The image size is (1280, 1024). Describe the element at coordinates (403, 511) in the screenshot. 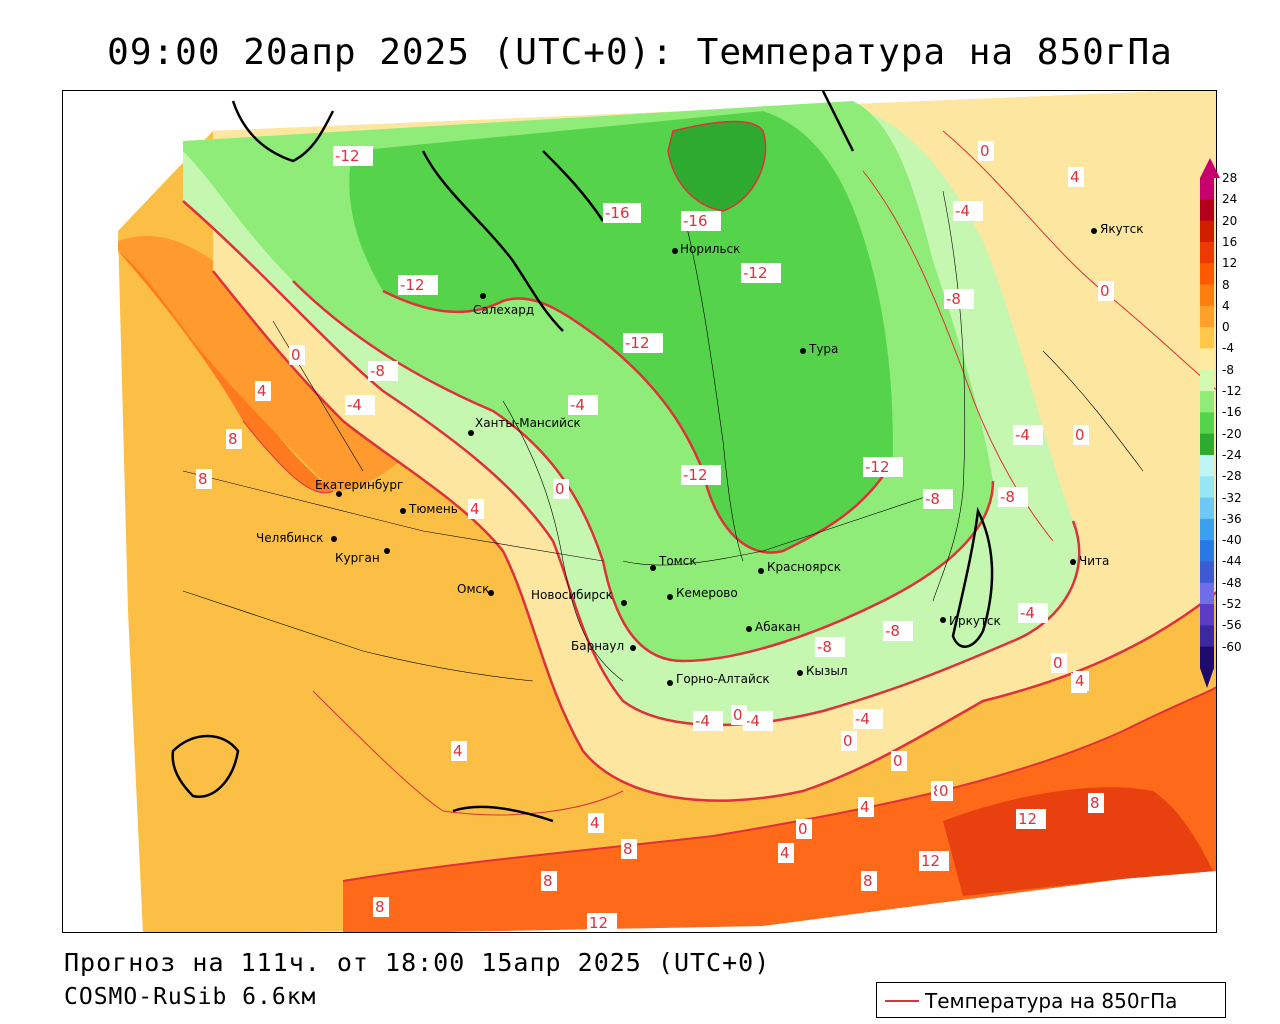

I see `city-dot-tyumen` at that location.